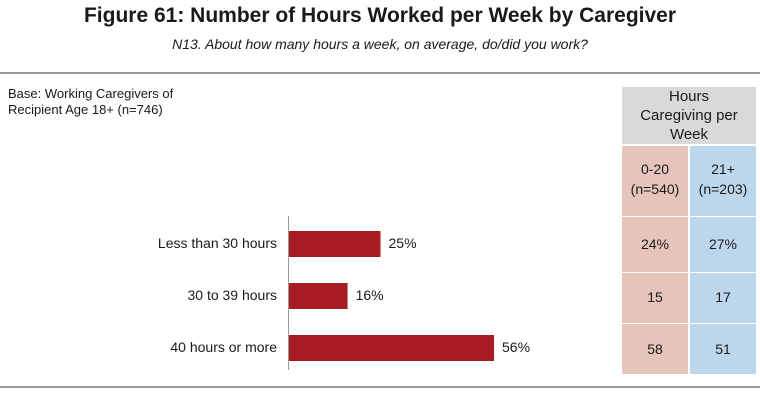 The image size is (760, 400). What do you see at coordinates (723, 169) in the screenshot?
I see `side-col-label: 21+` at bounding box center [723, 169].